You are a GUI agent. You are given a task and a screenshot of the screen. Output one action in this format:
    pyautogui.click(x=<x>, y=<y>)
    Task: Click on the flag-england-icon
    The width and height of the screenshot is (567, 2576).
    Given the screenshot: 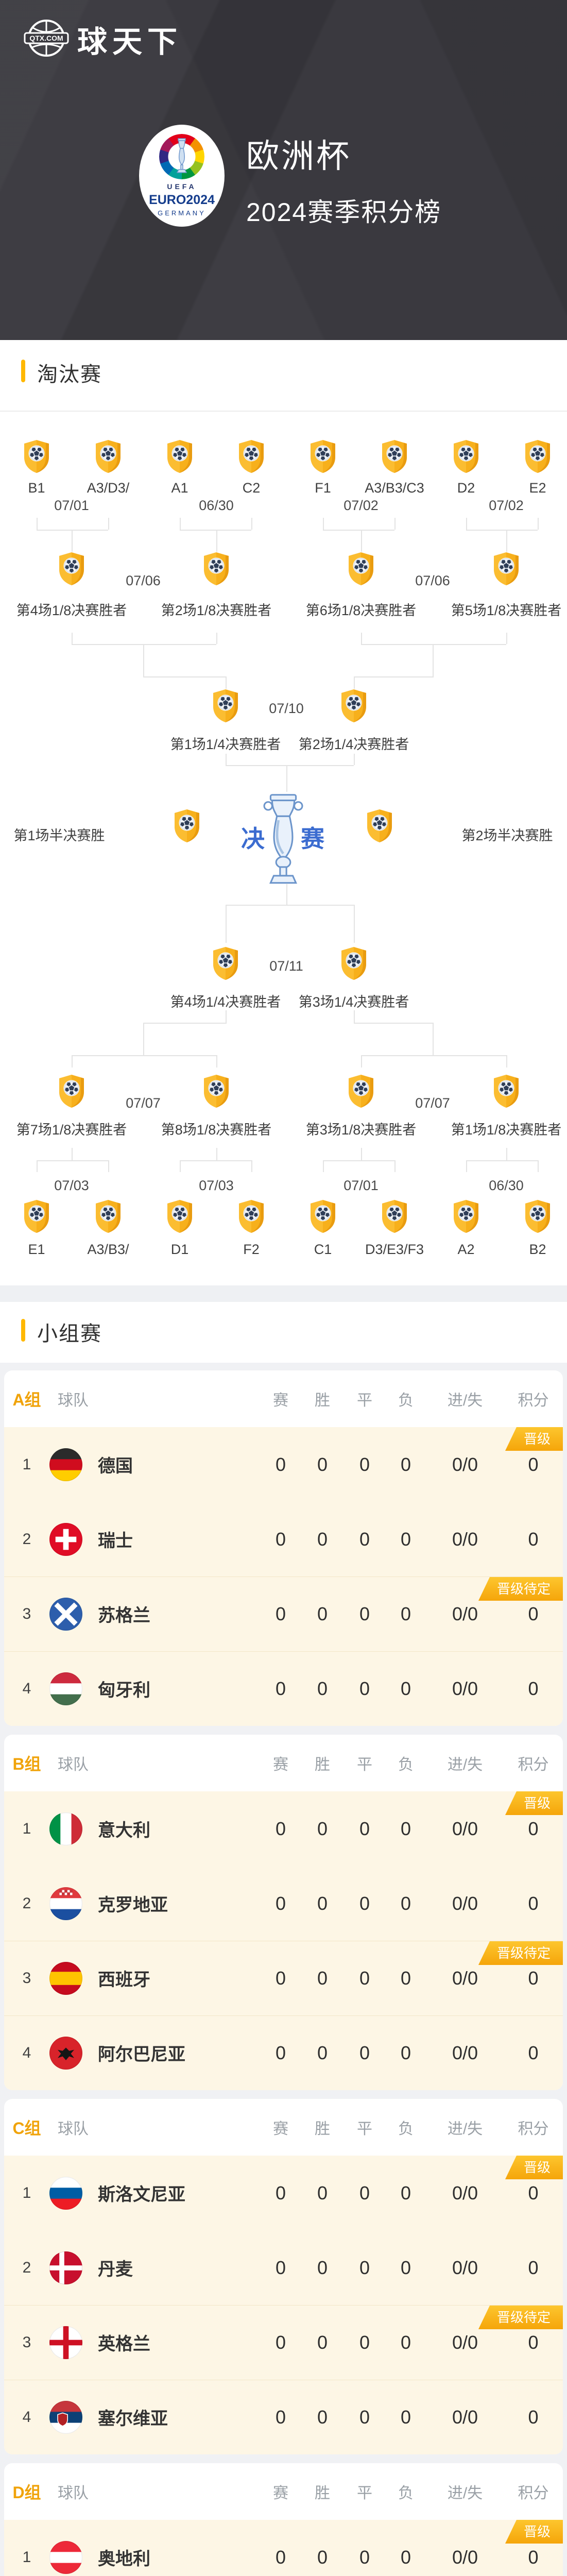 What is the action you would take?
    pyautogui.click(x=66, y=2342)
    